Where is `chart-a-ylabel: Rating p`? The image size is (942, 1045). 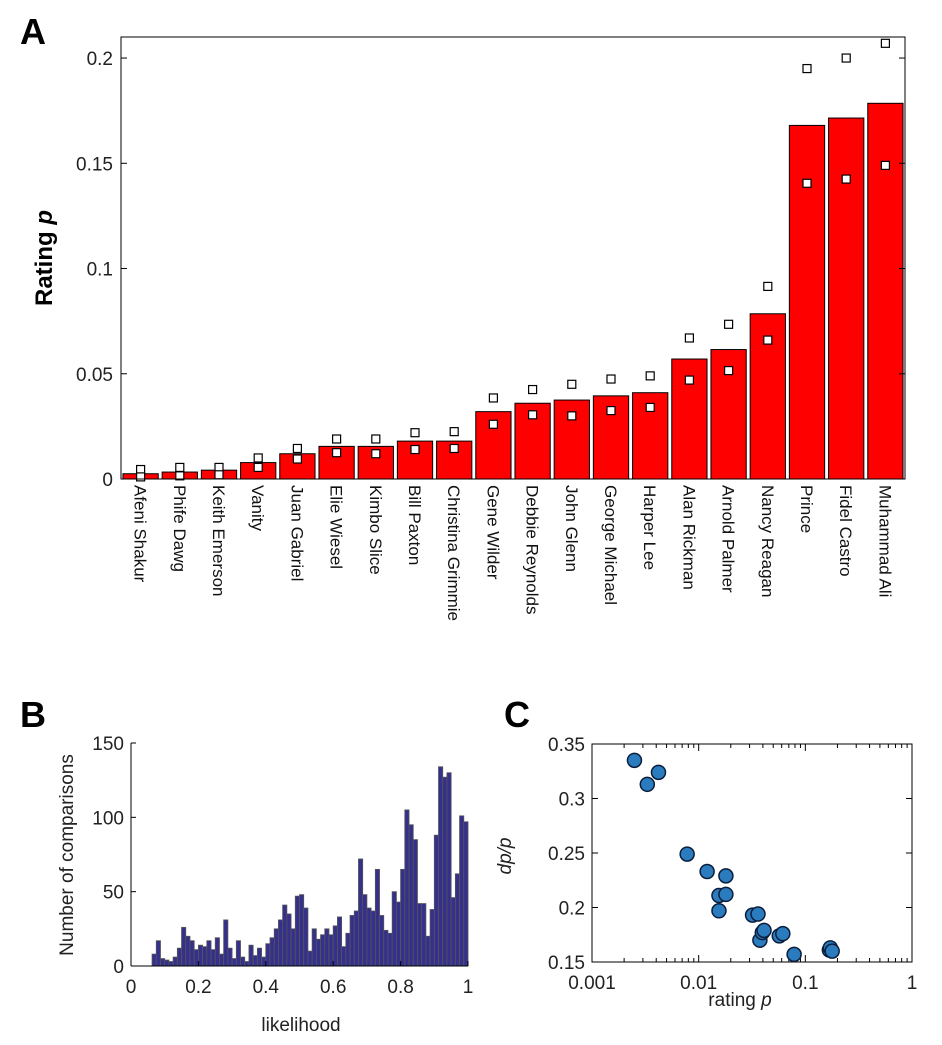
chart-a-ylabel: Rating p is located at coordinates (44, 258).